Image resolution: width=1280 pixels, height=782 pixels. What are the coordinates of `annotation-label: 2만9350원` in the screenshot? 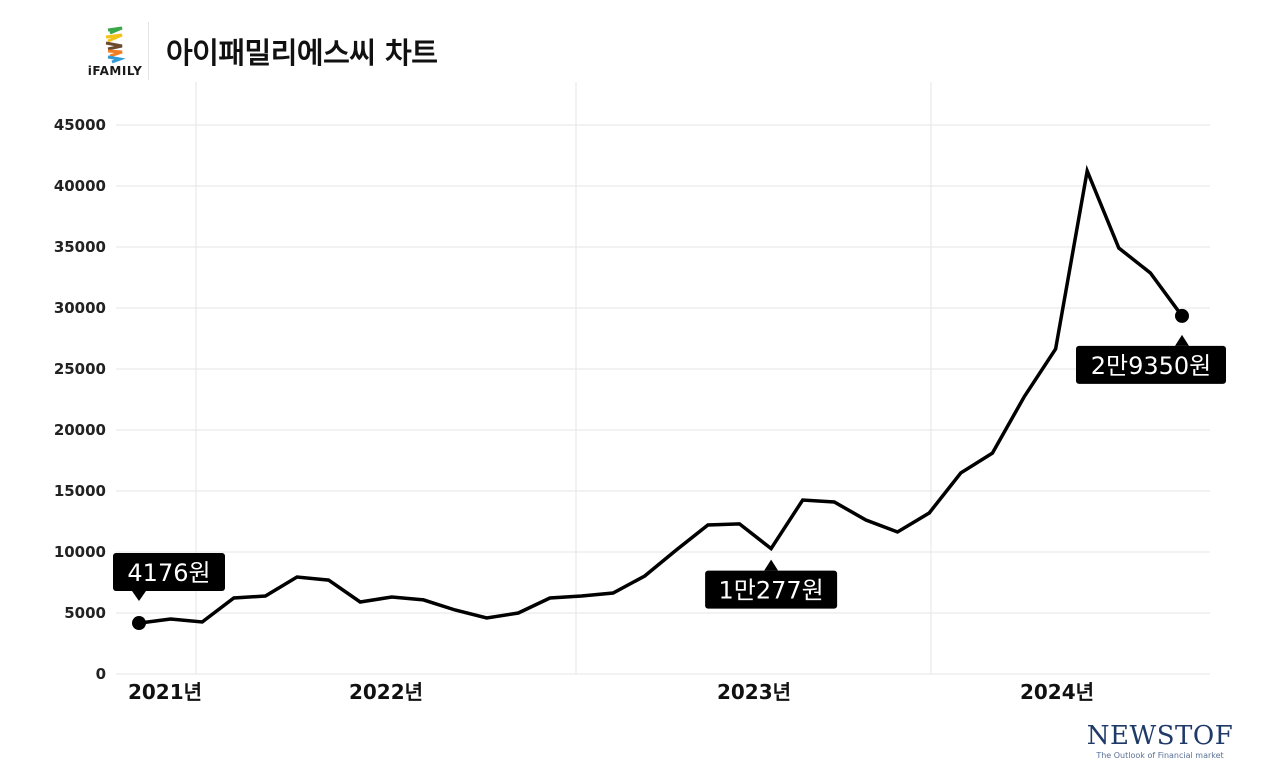 It's located at (1151, 366).